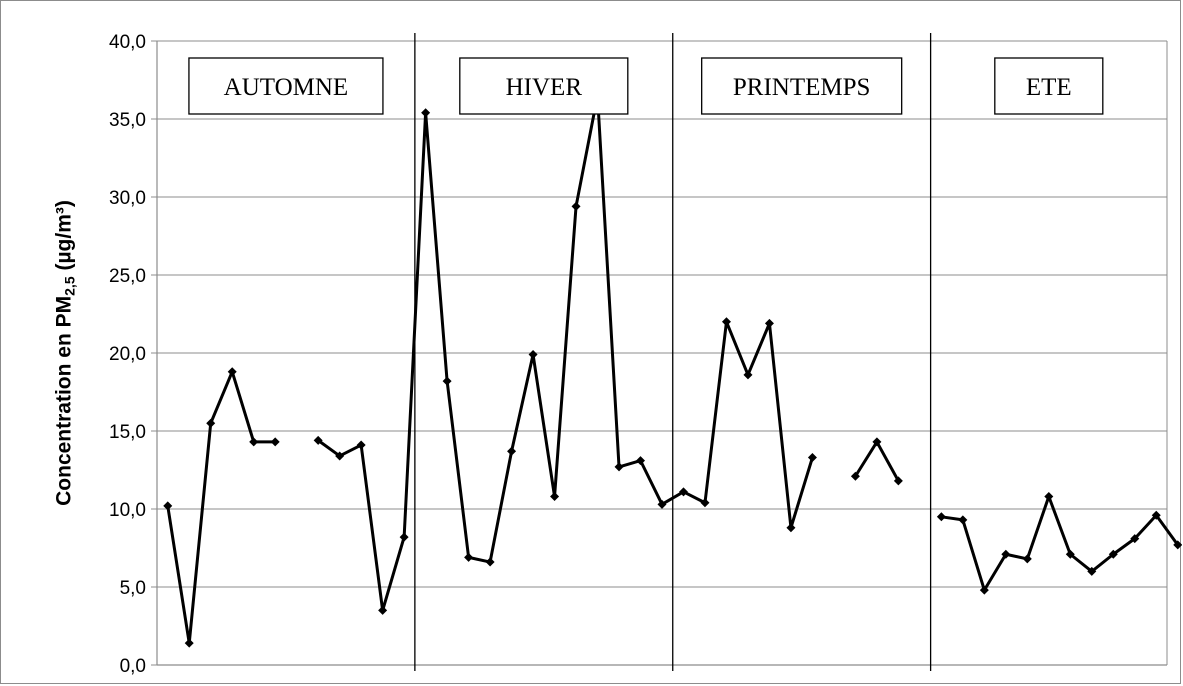 This screenshot has width=1183, height=686. I want to click on season-label-hiver: HIVER, so click(544, 86).